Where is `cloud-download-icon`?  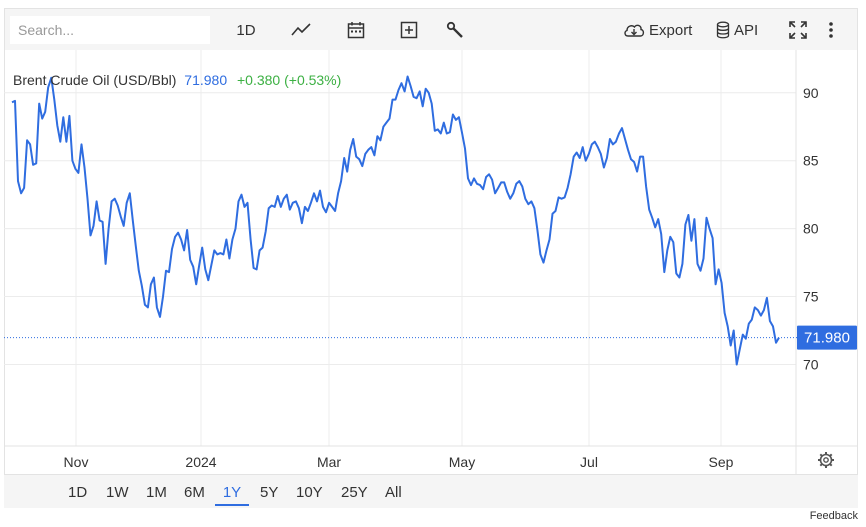 cloud-download-icon is located at coordinates (634, 30).